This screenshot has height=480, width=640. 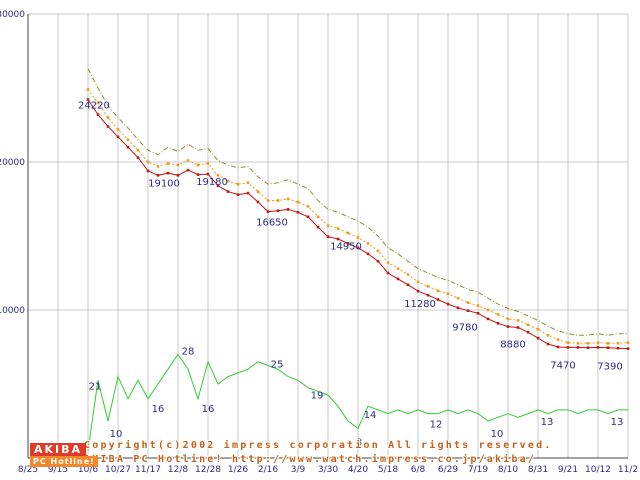 What do you see at coordinates (508, 470) in the screenshot?
I see `x-tick-label: 8/10` at bounding box center [508, 470].